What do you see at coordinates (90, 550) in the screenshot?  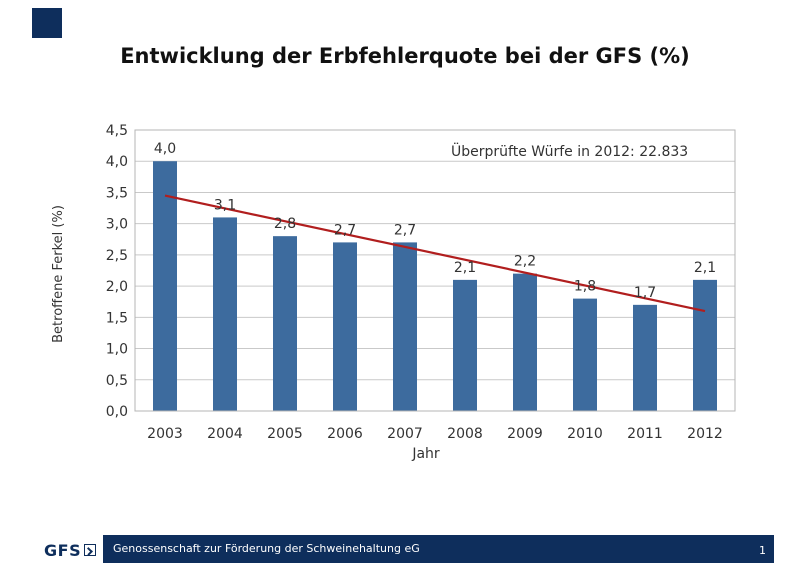 I see `logo-mark-icon` at bounding box center [90, 550].